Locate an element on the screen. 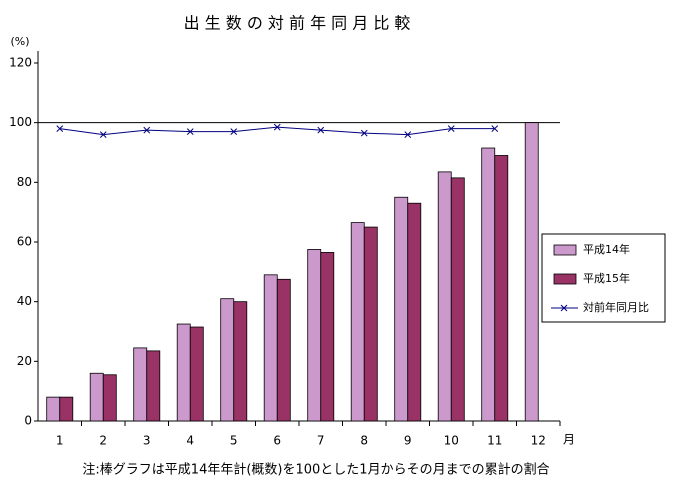  y-tick-label: 100 is located at coordinates (20, 122).